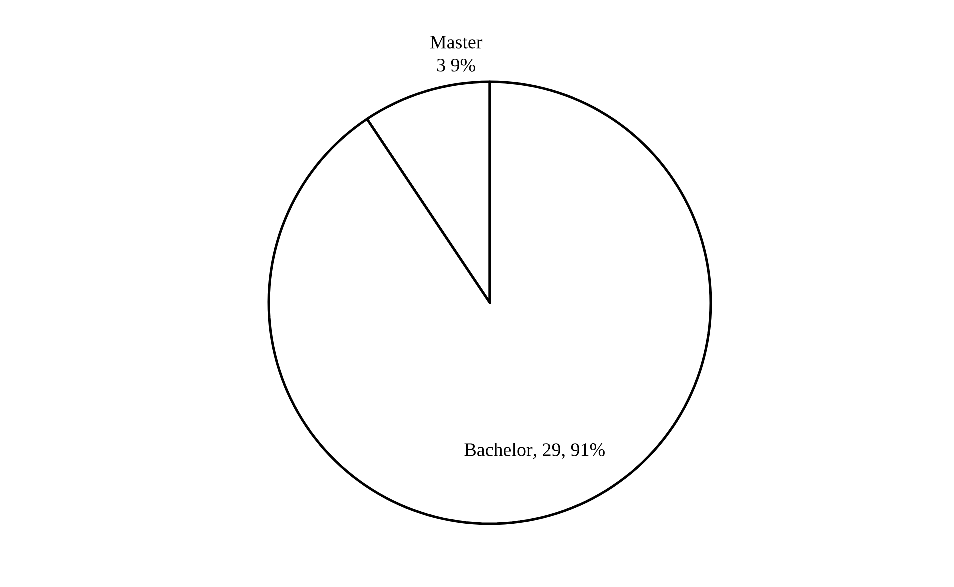 This screenshot has height=587, width=954. I want to click on data-label: 3 9%, so click(456, 65).